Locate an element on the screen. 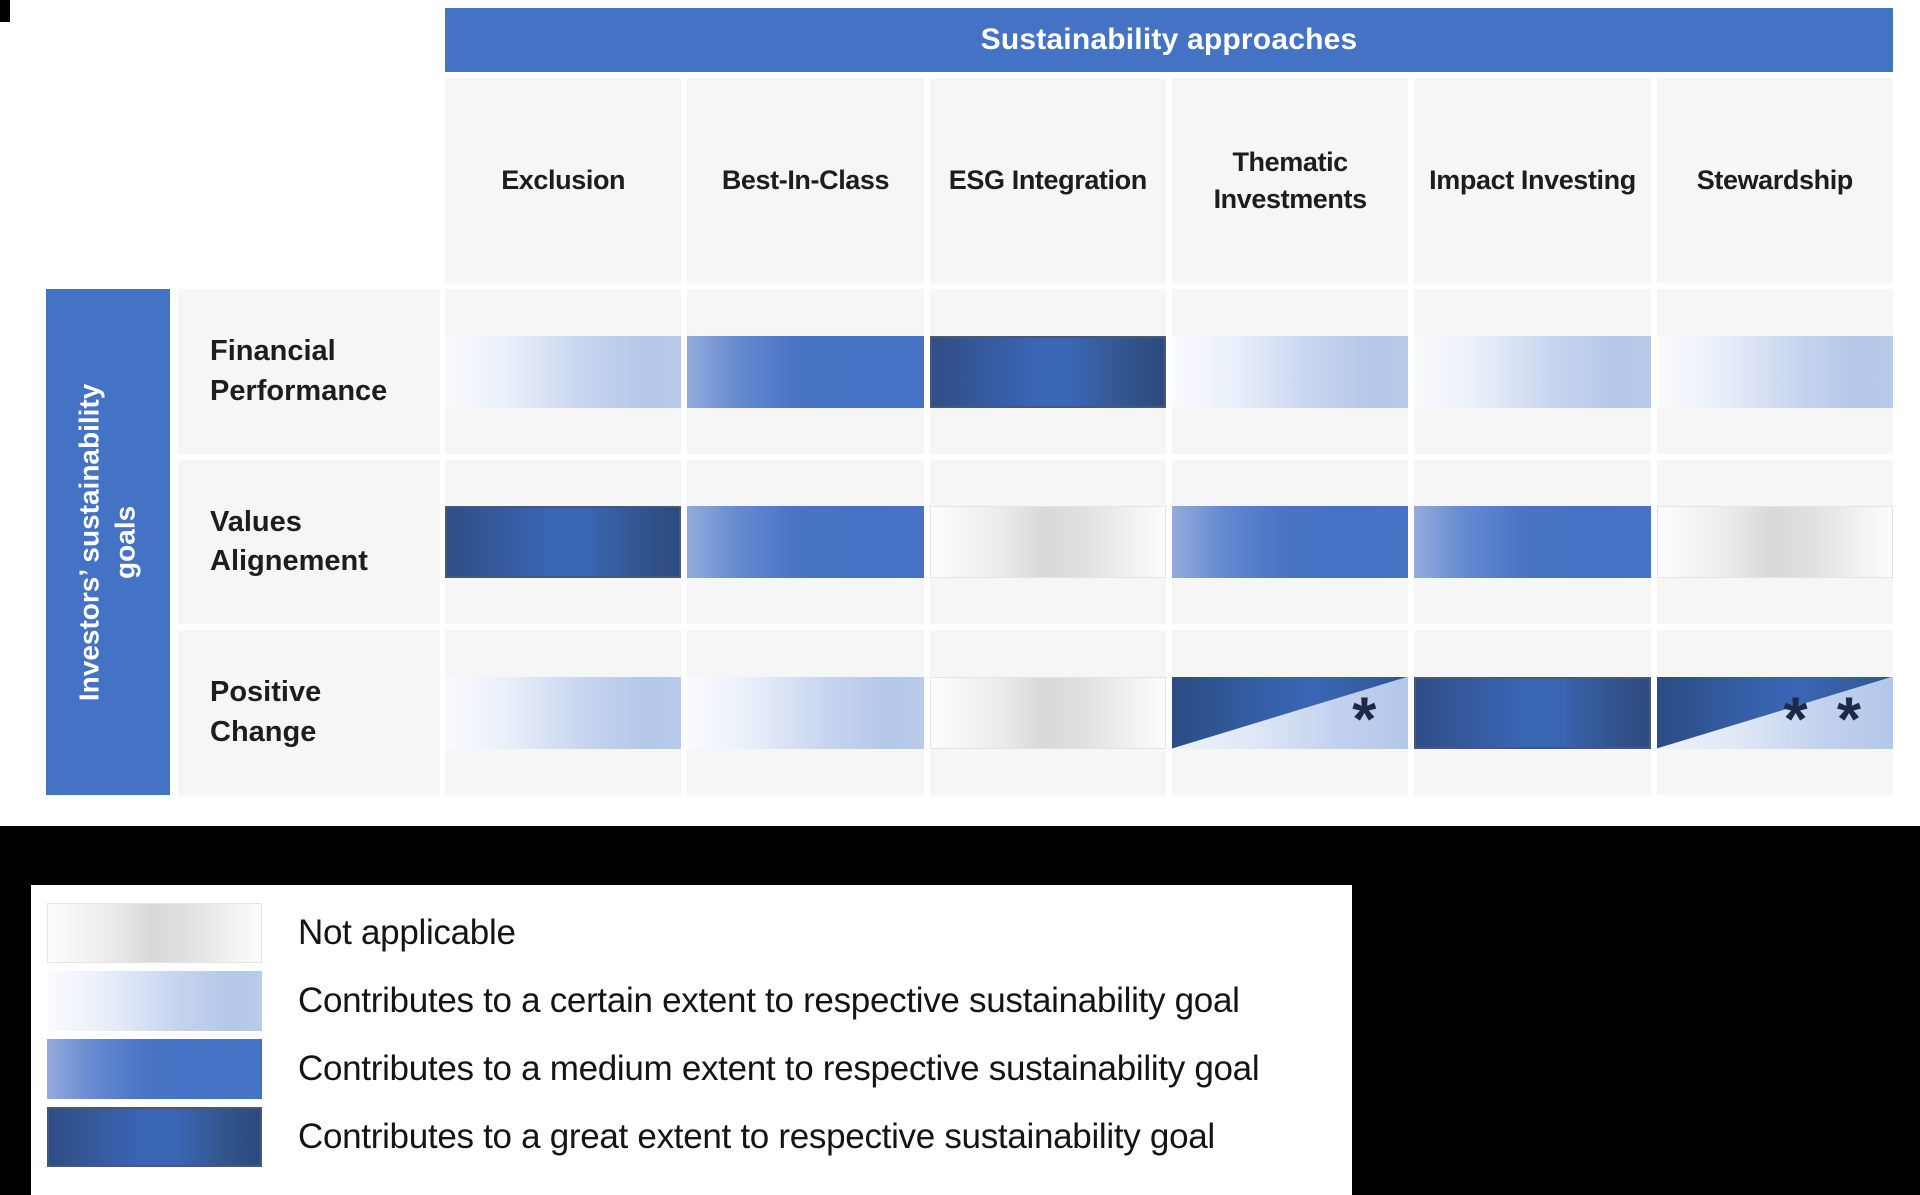  extent-bar-split_great_certain_double is located at coordinates (1774, 712).